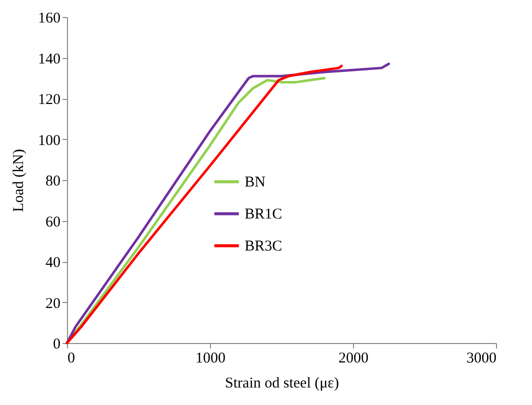  Describe the element at coordinates (53, 263) in the screenshot. I see `y-tick-label: 40` at that location.